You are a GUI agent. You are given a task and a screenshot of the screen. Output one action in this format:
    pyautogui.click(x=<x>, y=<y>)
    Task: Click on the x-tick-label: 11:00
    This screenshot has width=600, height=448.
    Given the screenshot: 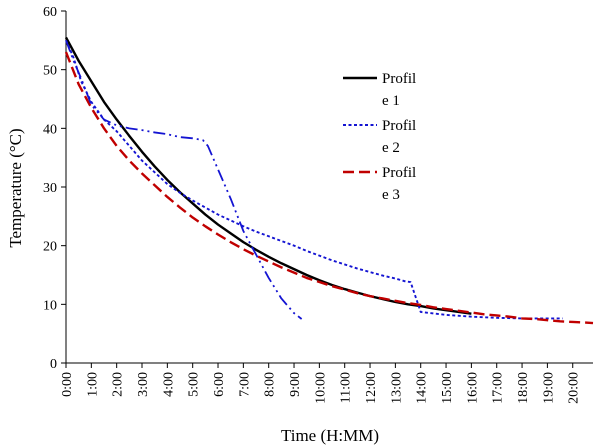 What is the action you would take?
    pyautogui.click(x=346, y=387)
    